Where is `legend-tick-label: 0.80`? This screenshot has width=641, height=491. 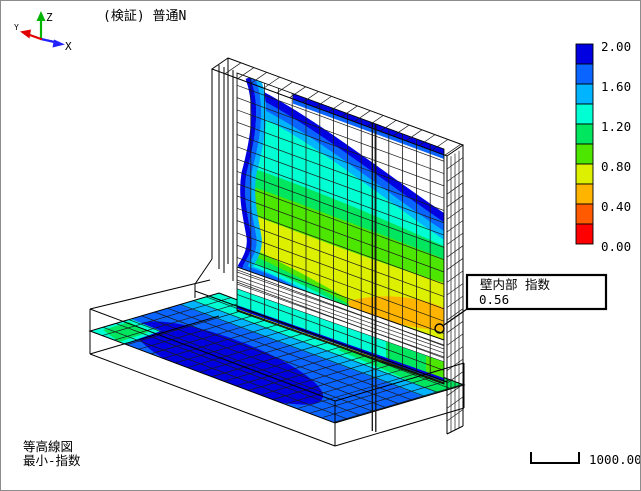 legend-tick-label: 0.80 is located at coordinates (616, 166).